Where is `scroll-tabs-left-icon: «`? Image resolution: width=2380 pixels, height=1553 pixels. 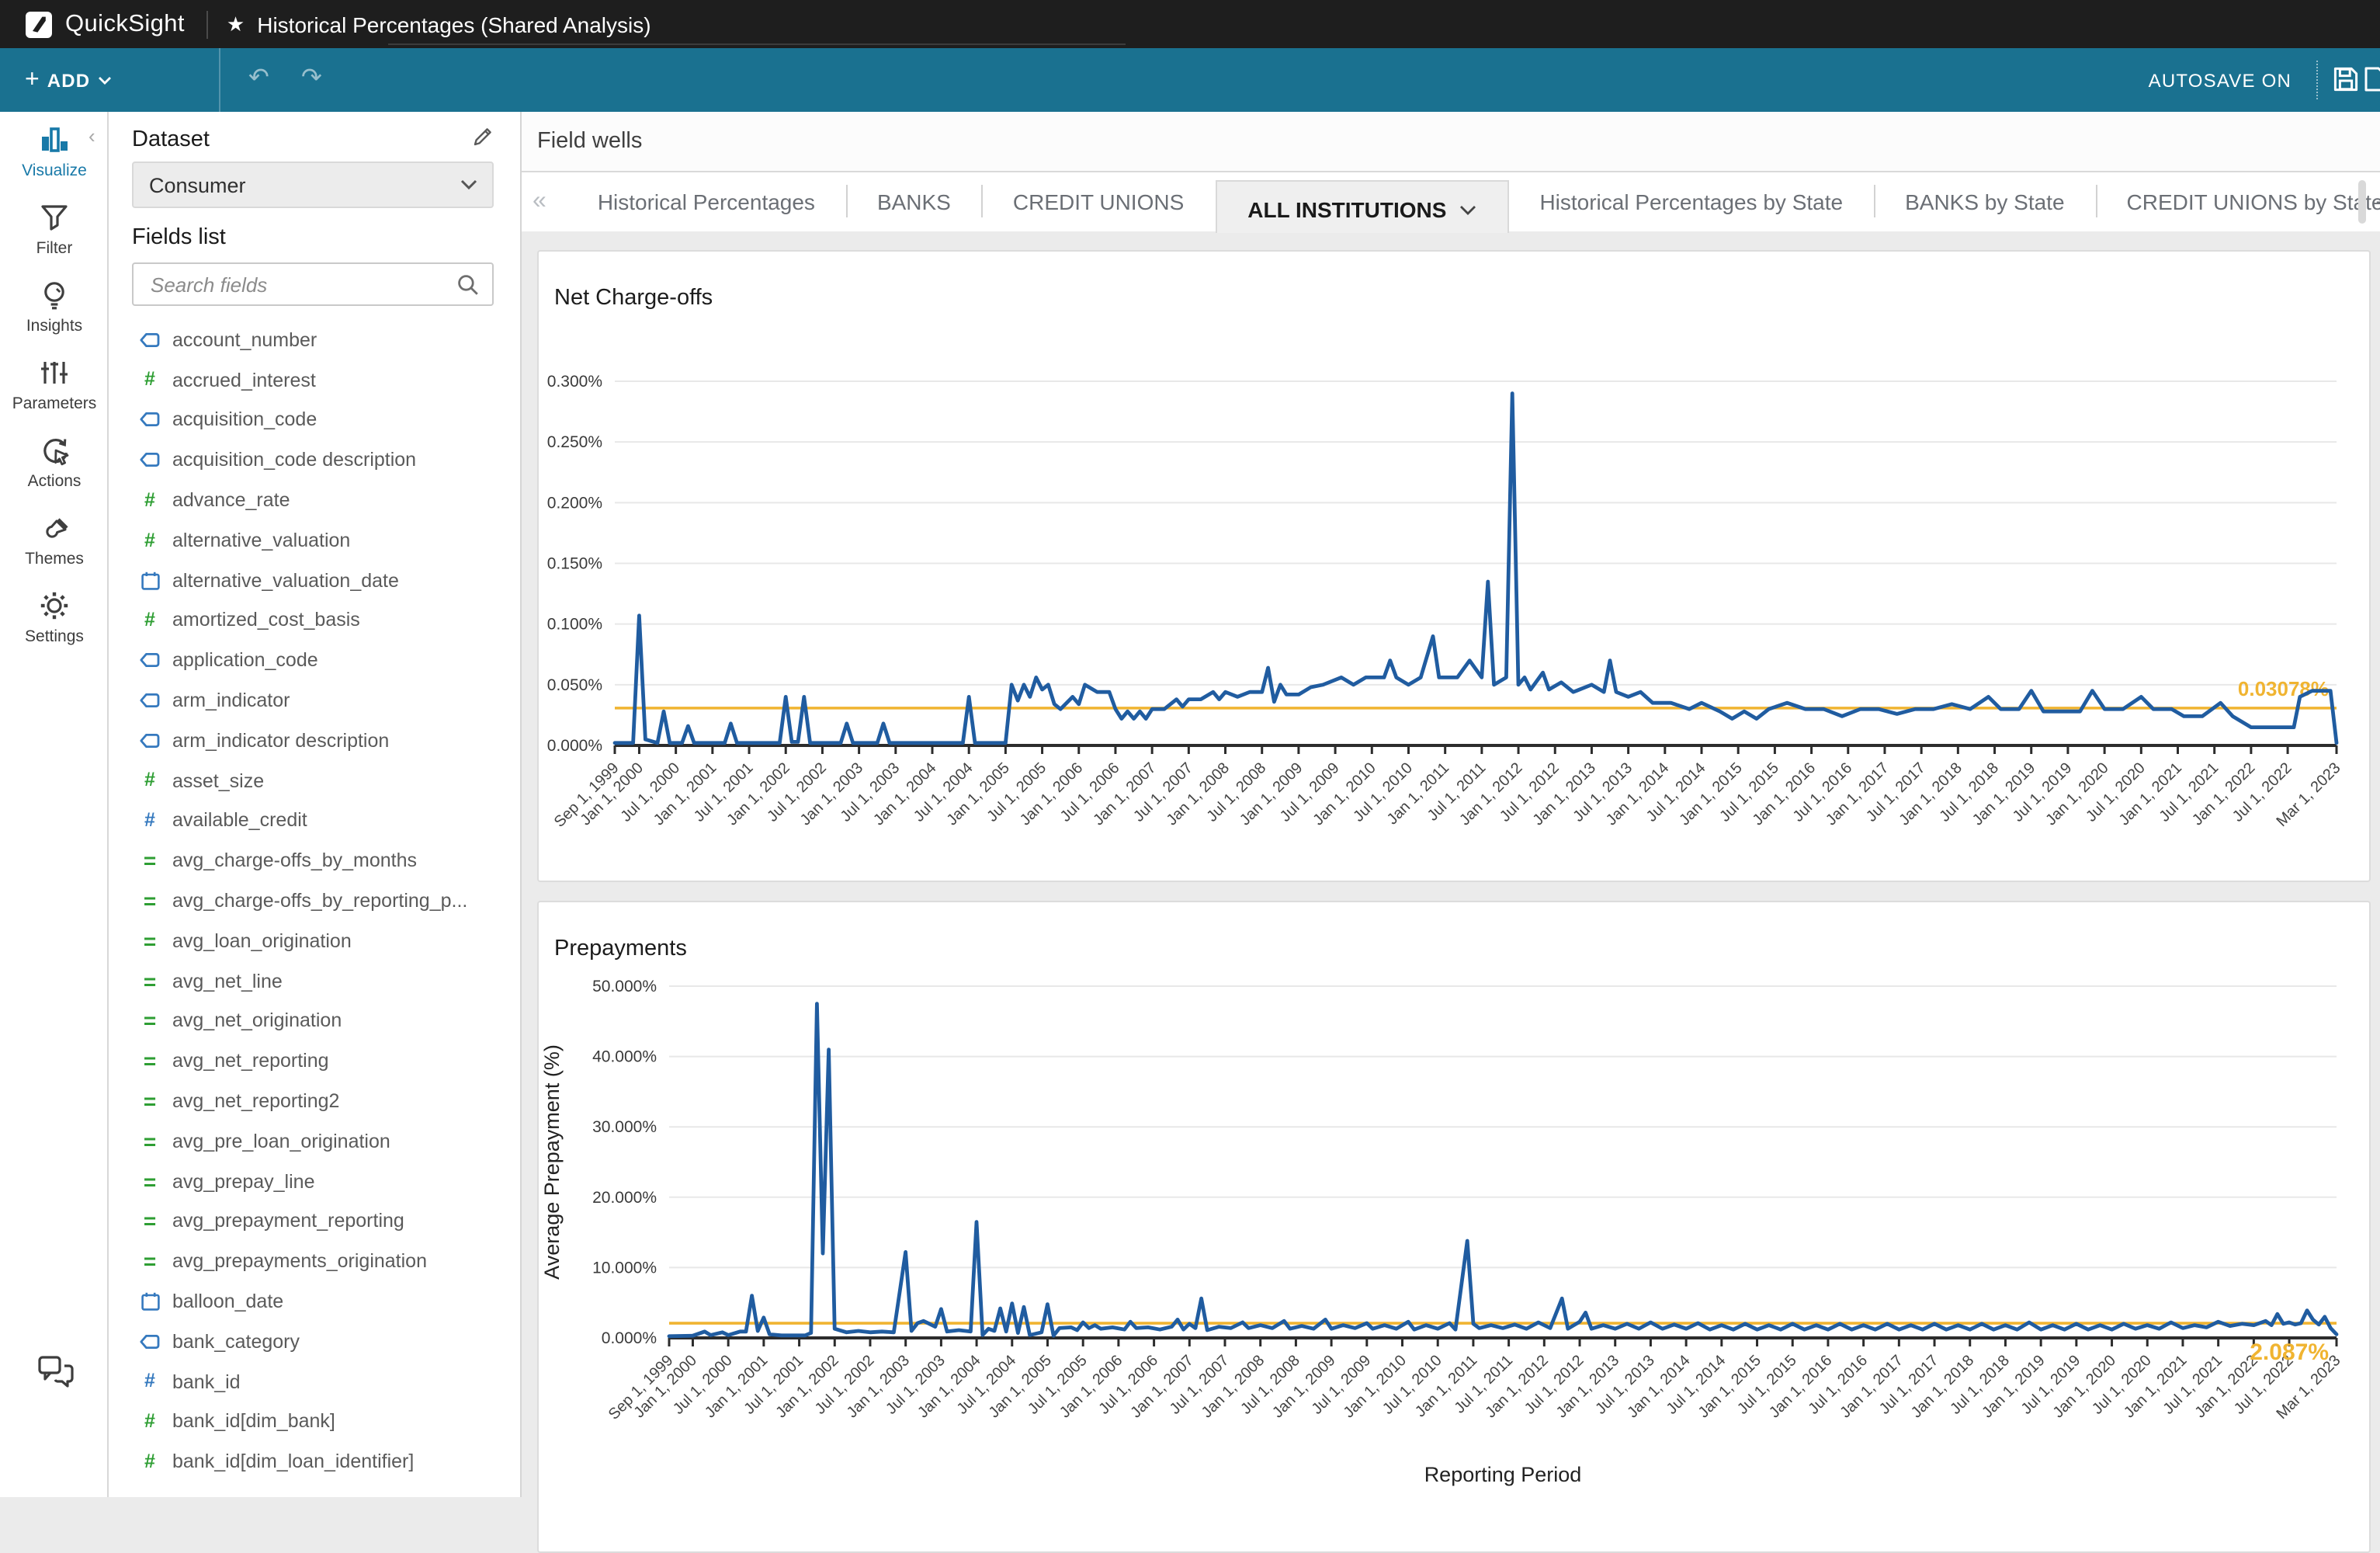
scroll-tabs-left-icon: « is located at coordinates (539, 200).